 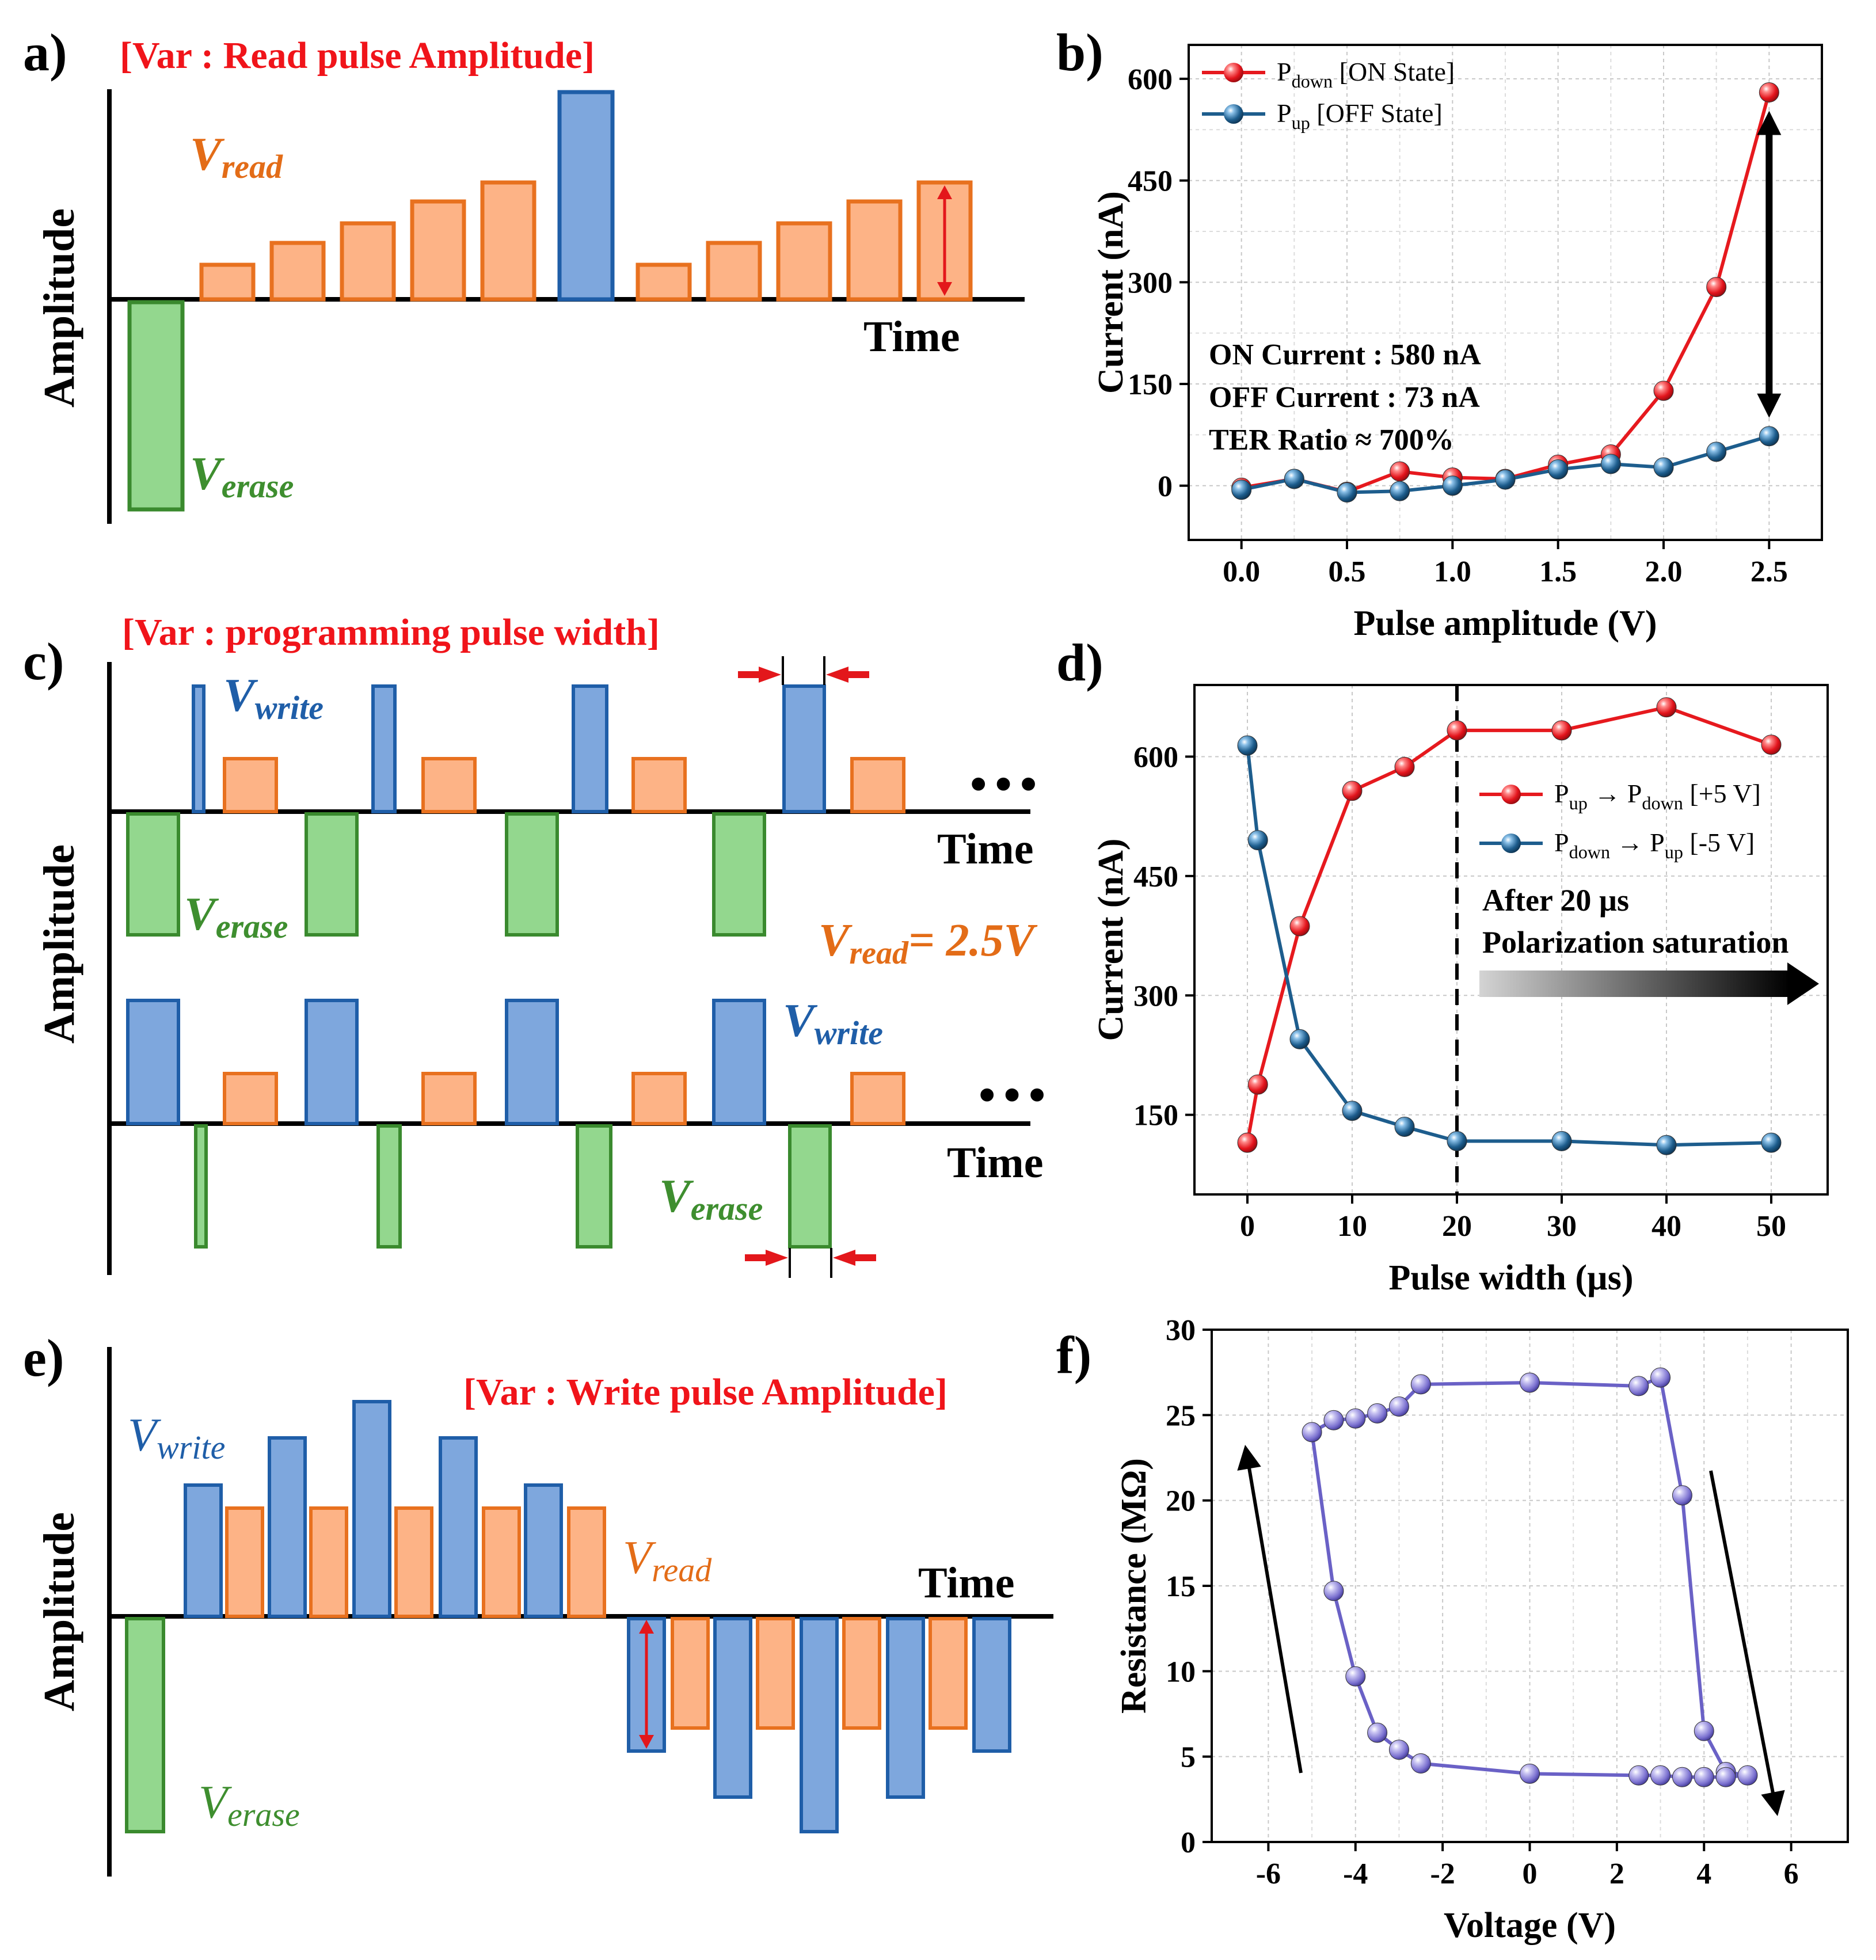 What do you see at coordinates (646, 1684) in the screenshot?
I see `panel-e-amplitude-arrow` at bounding box center [646, 1684].